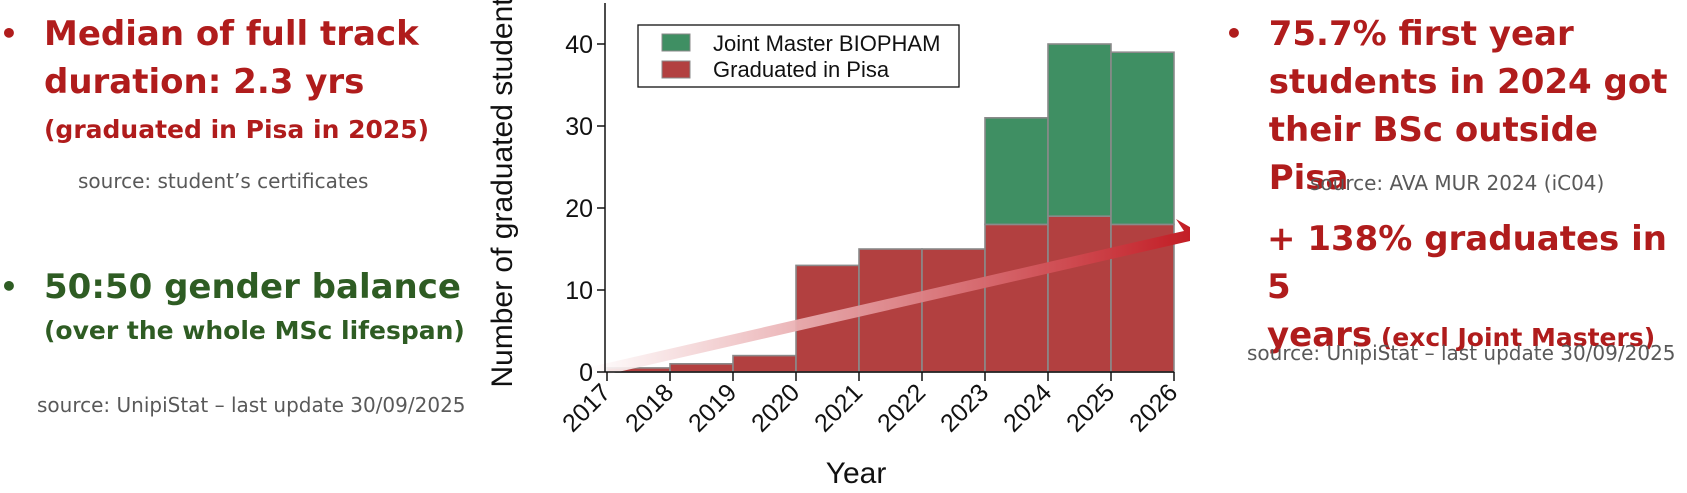  What do you see at coordinates (1153, 407) in the screenshot?
I see `x-tick-label-2026: 2026` at bounding box center [1153, 407].